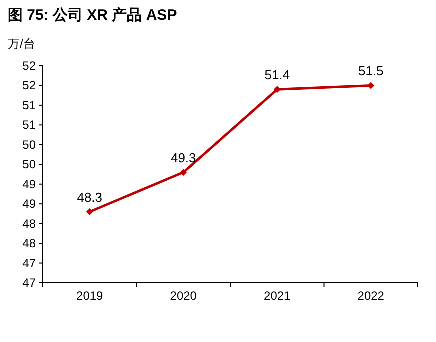 The width and height of the screenshot is (436, 342). I want to click on data-label: 48.3, so click(90, 197).